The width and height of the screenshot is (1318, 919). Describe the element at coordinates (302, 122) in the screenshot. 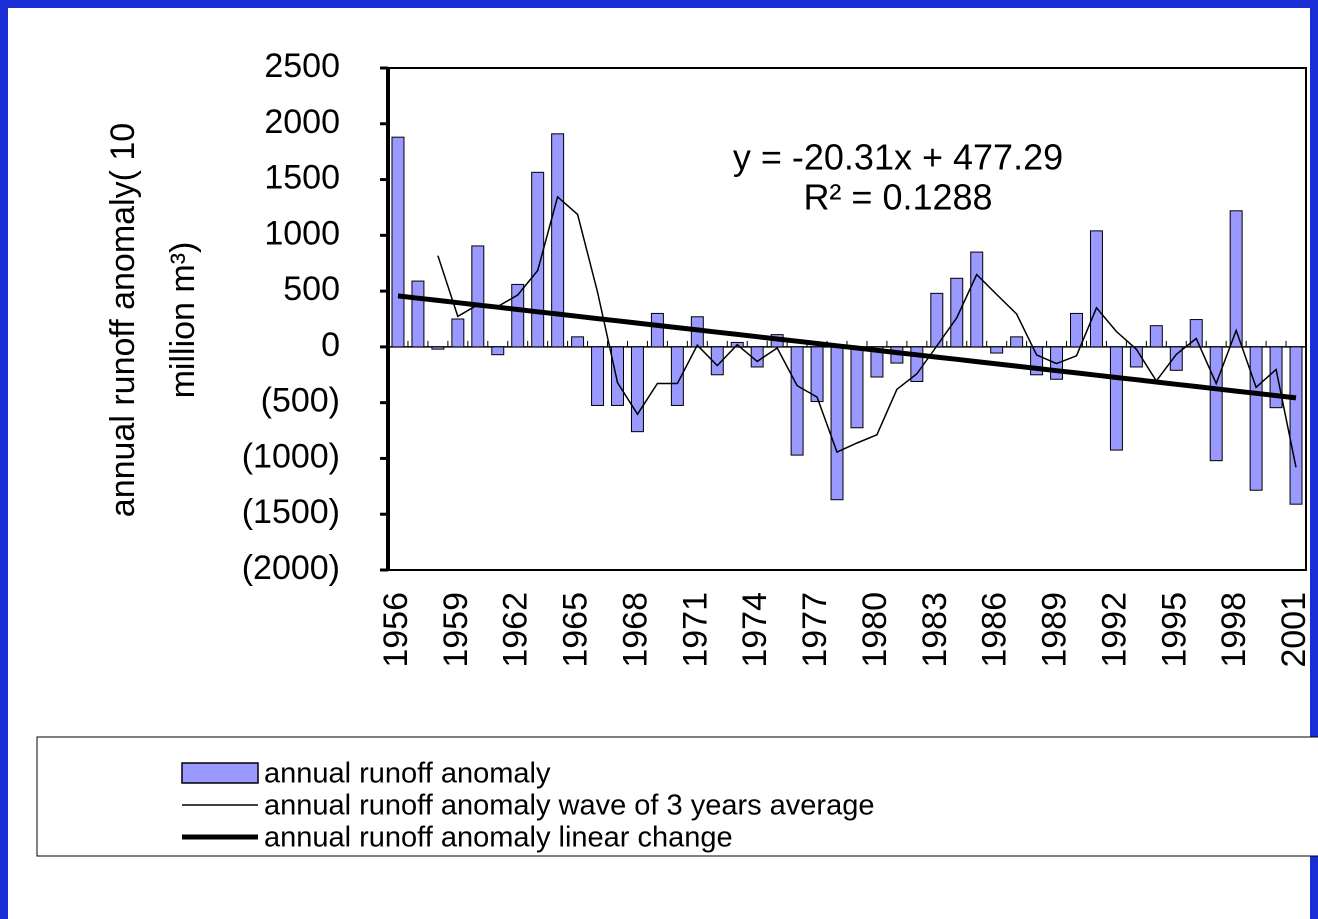

I see `y-tick-label: 2000` at that location.